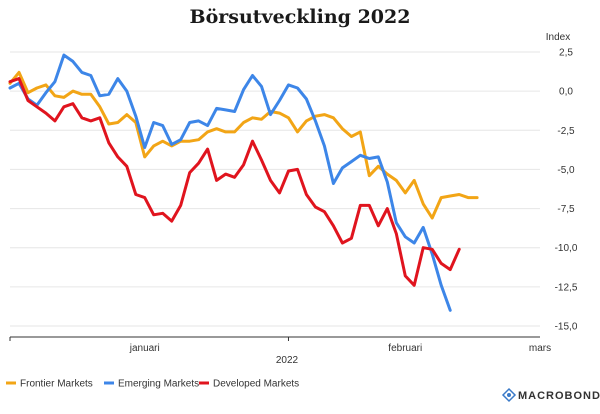 The height and width of the screenshot is (414, 600). I want to click on macrobond-logo-text: MACROBOND, so click(559, 396).